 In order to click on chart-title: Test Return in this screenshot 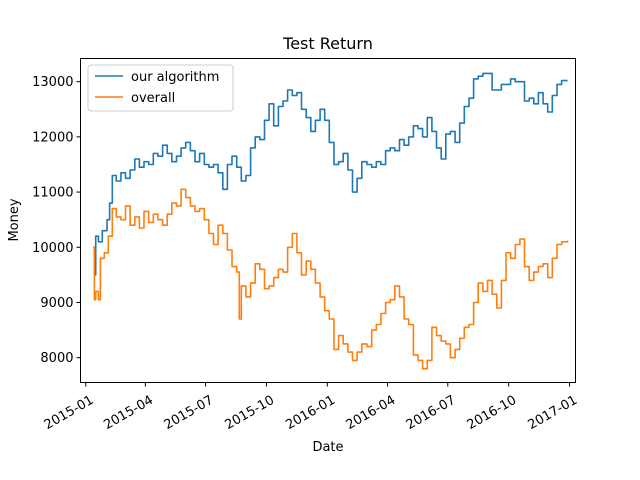, I will do `click(327, 43)`.